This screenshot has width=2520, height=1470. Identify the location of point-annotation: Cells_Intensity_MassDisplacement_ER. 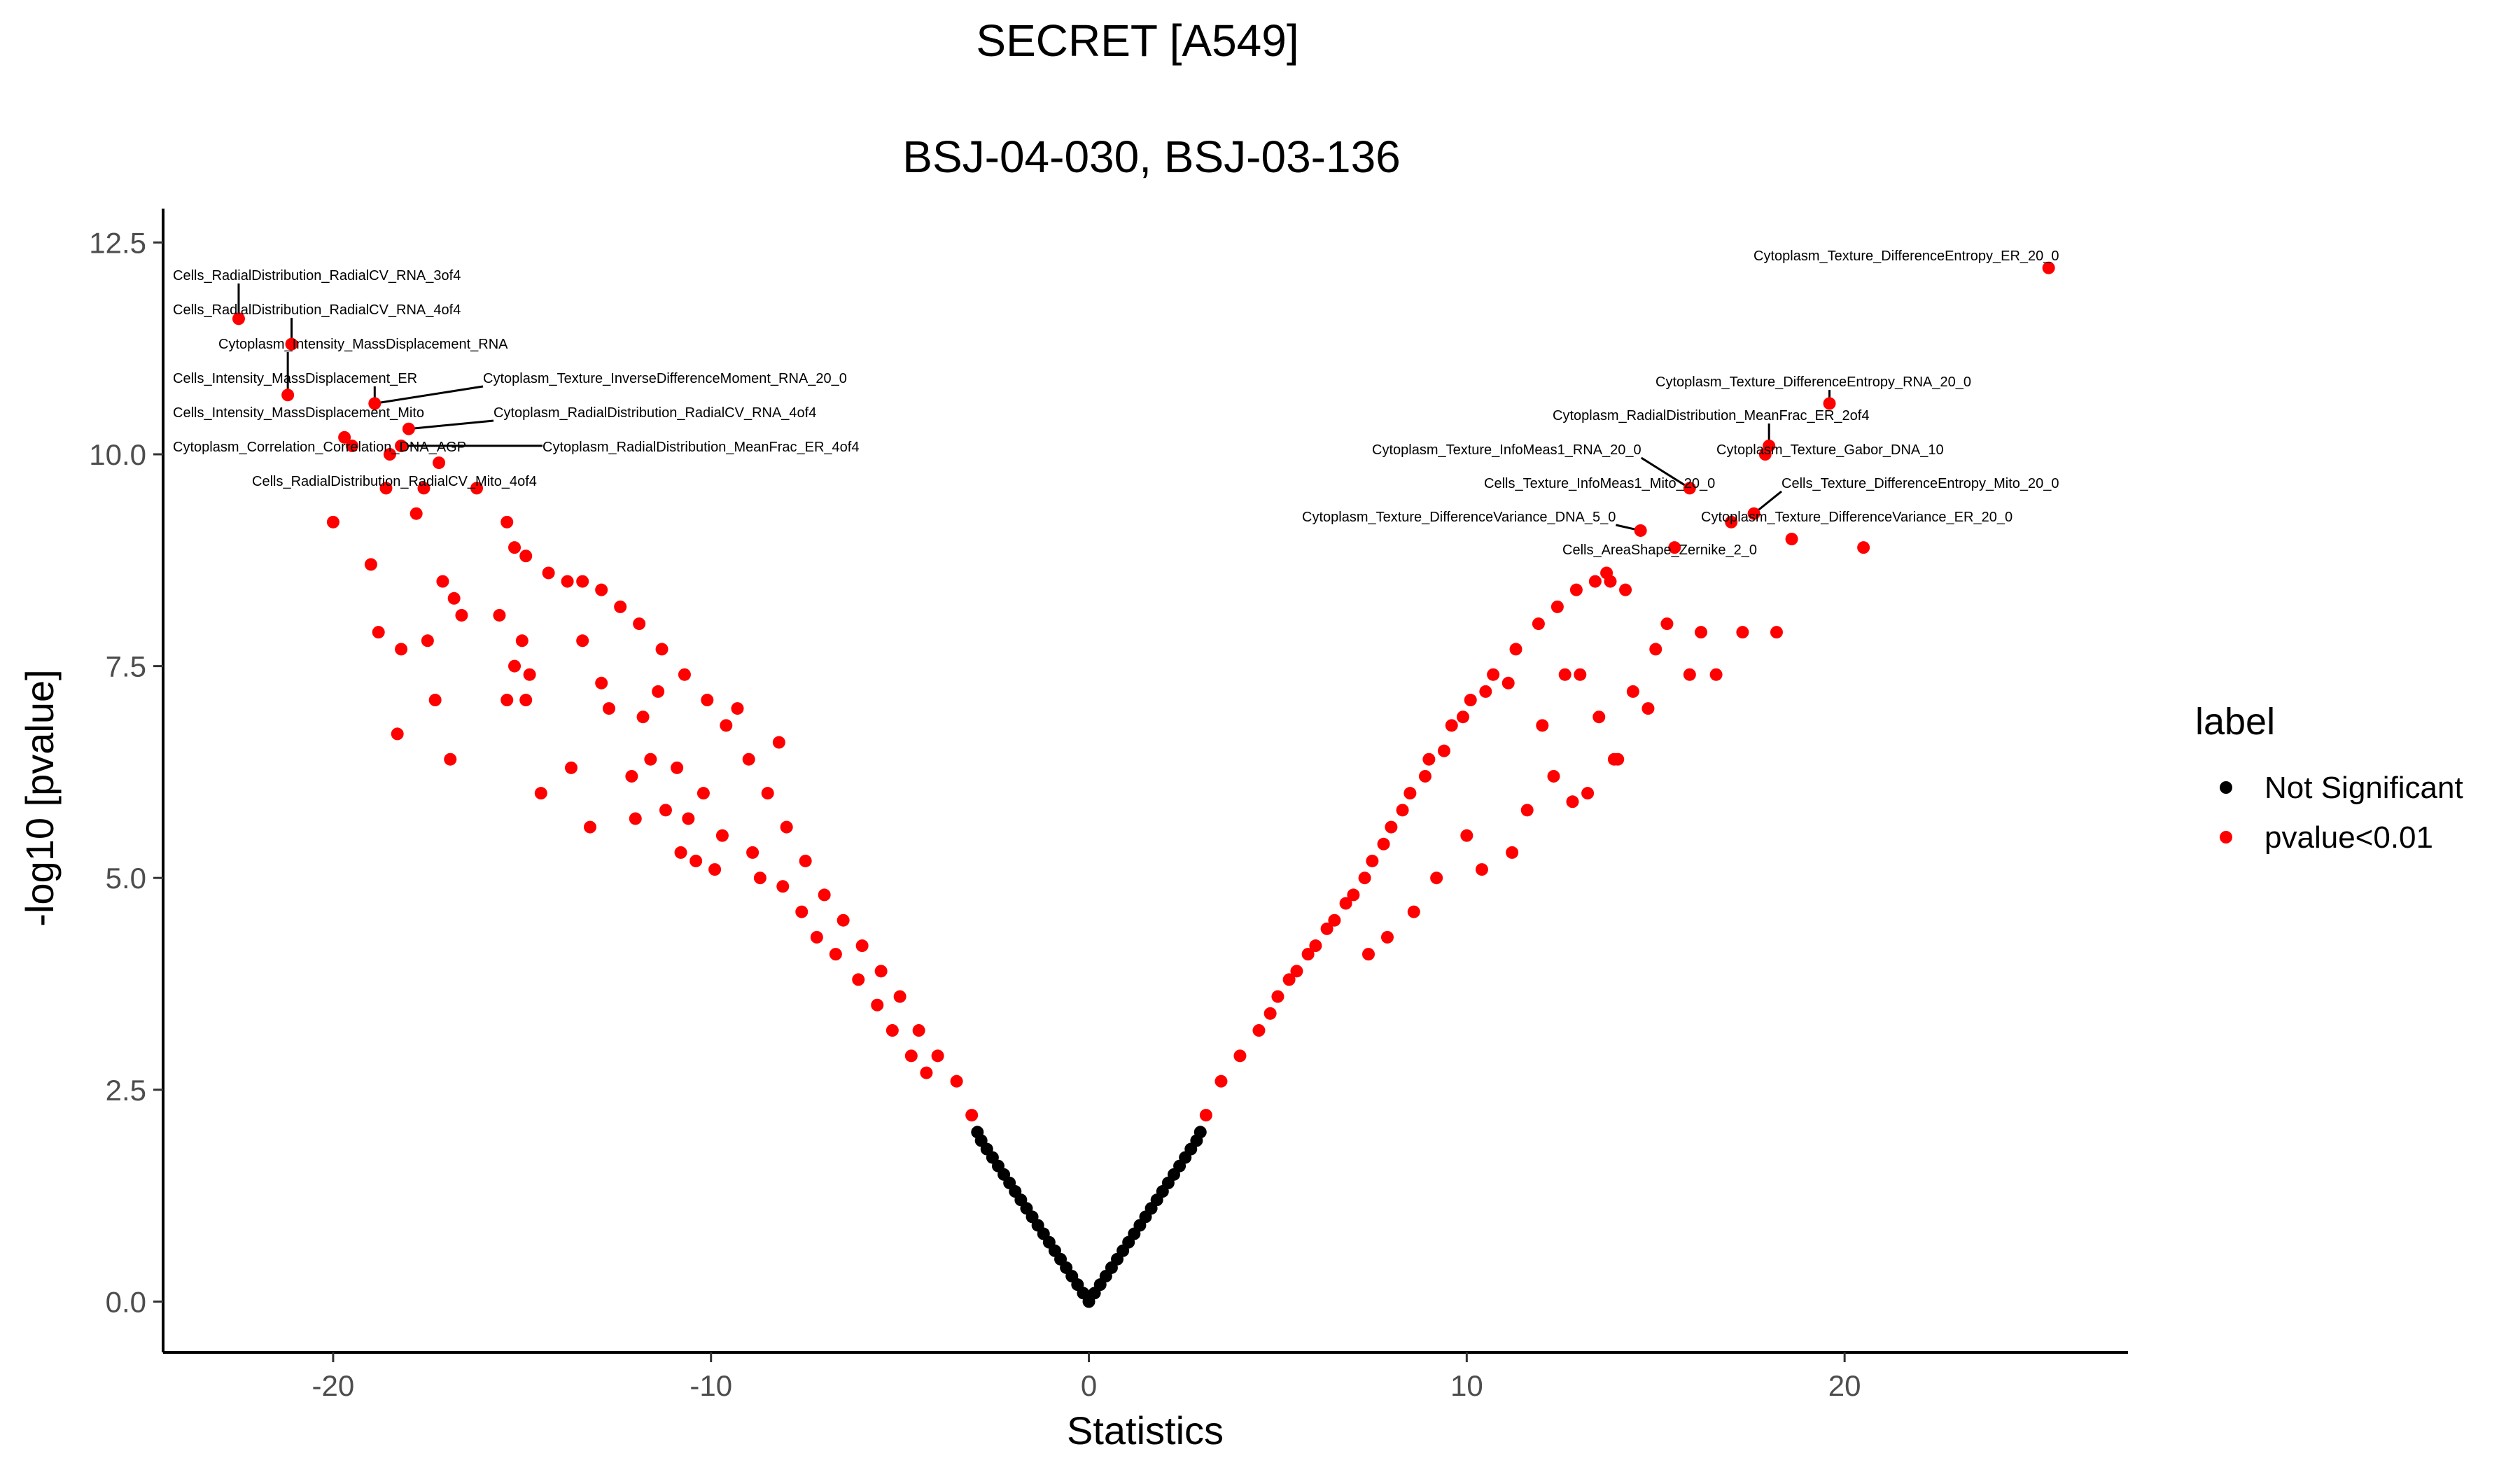
(295, 378).